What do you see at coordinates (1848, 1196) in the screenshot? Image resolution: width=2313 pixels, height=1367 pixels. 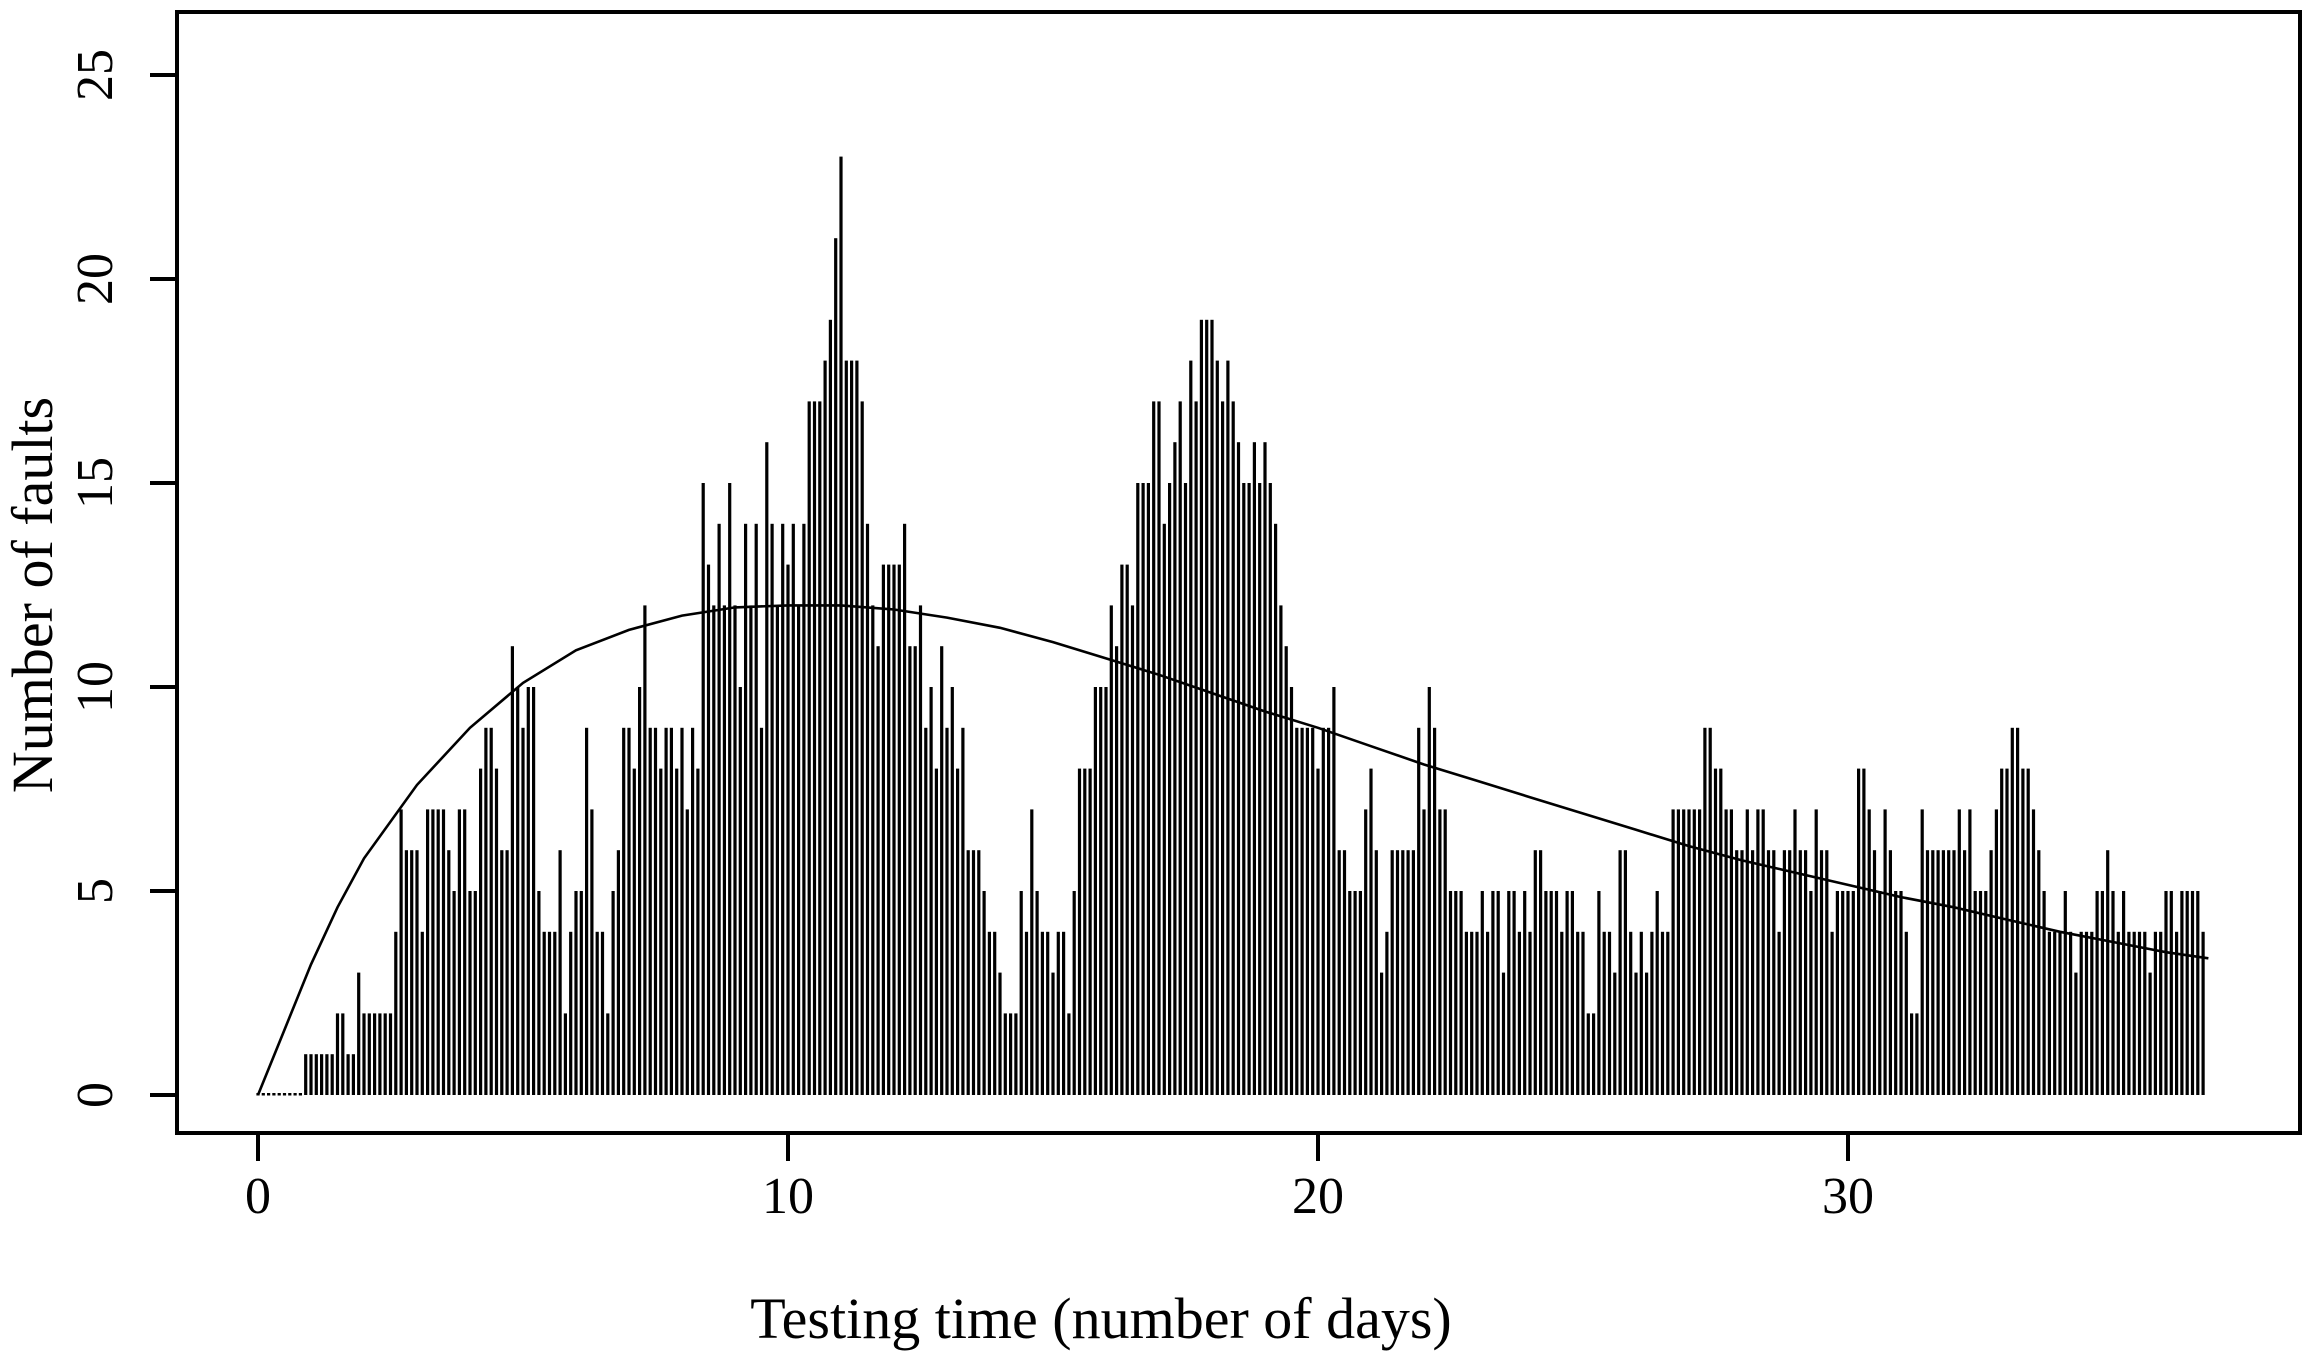 I see `x-tick-label: 30` at bounding box center [1848, 1196].